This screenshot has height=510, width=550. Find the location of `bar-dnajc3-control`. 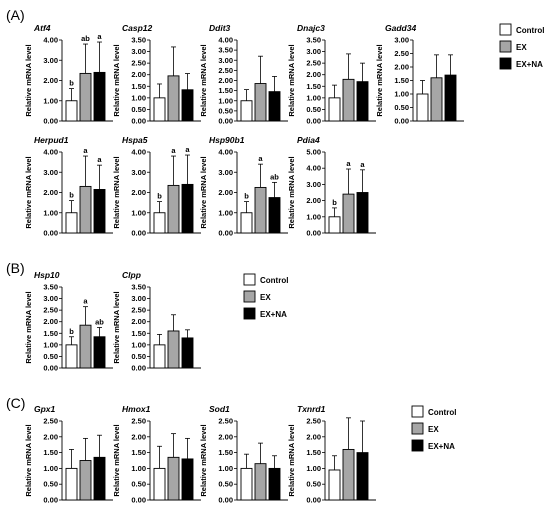

bar-dnajc3-control is located at coordinates (334, 109).